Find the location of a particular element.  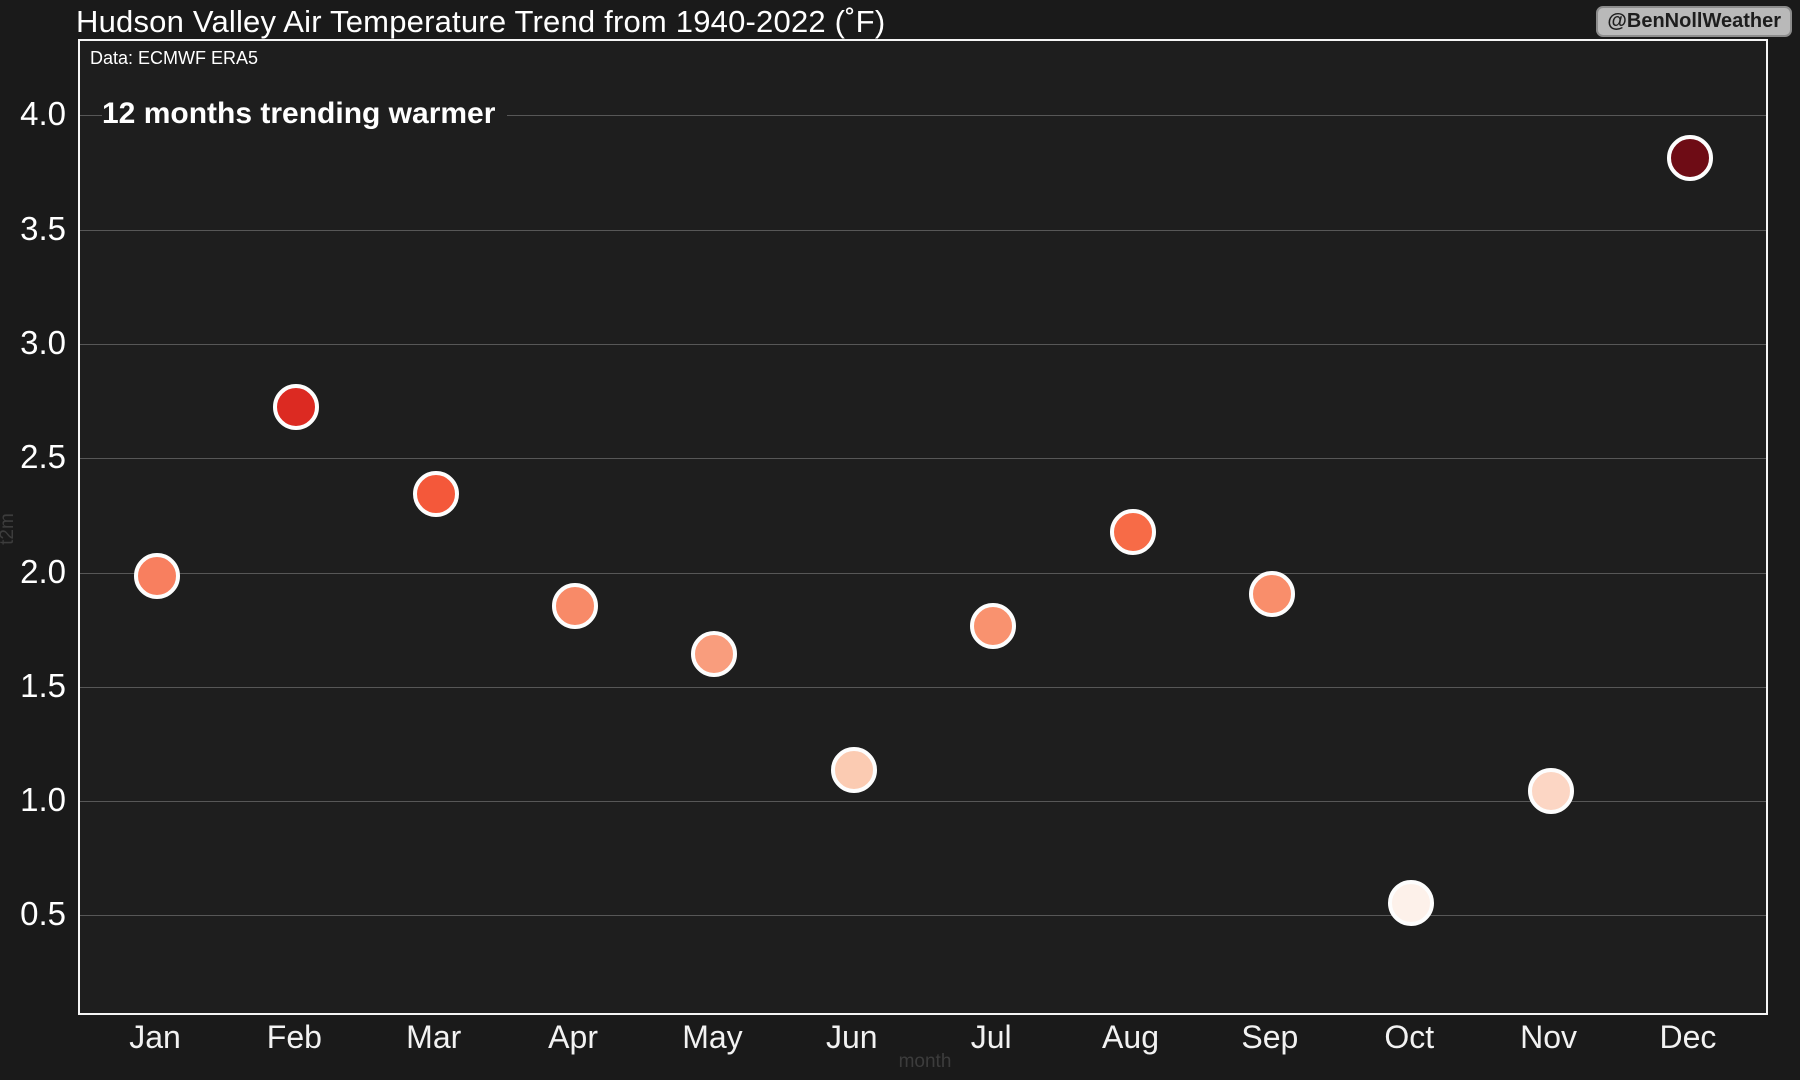

x-tick-label-jan: Jan is located at coordinates (155, 1037).